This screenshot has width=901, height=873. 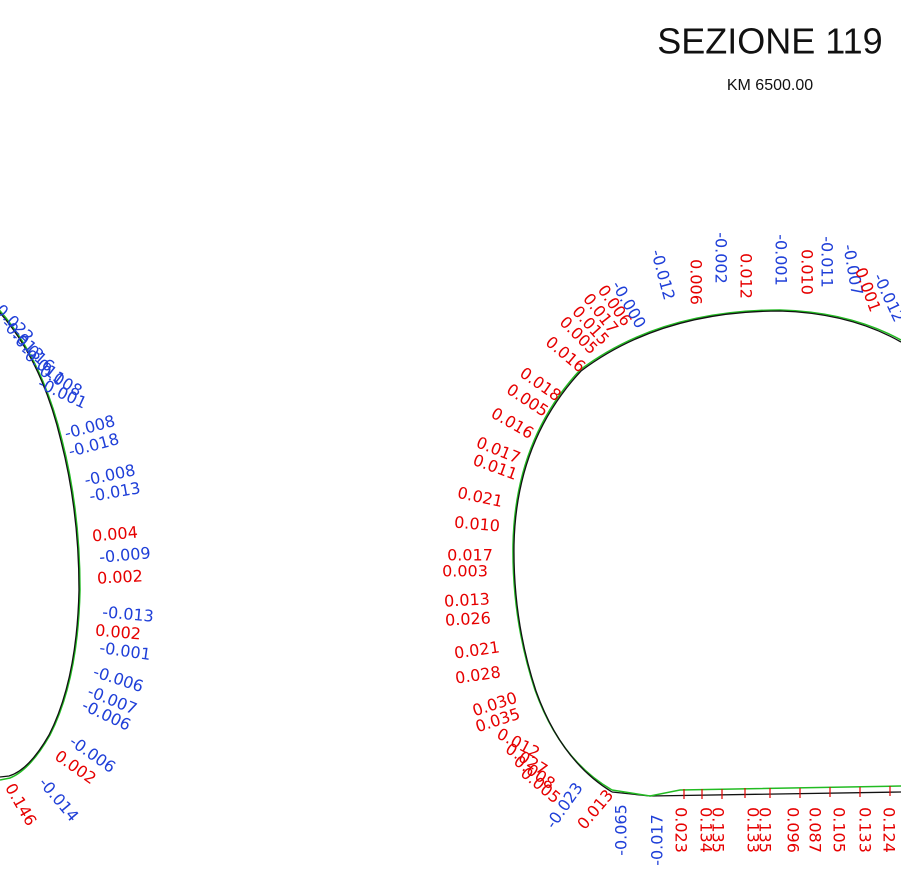 I want to click on deviation-label: 0.012, so click(x=746, y=276).